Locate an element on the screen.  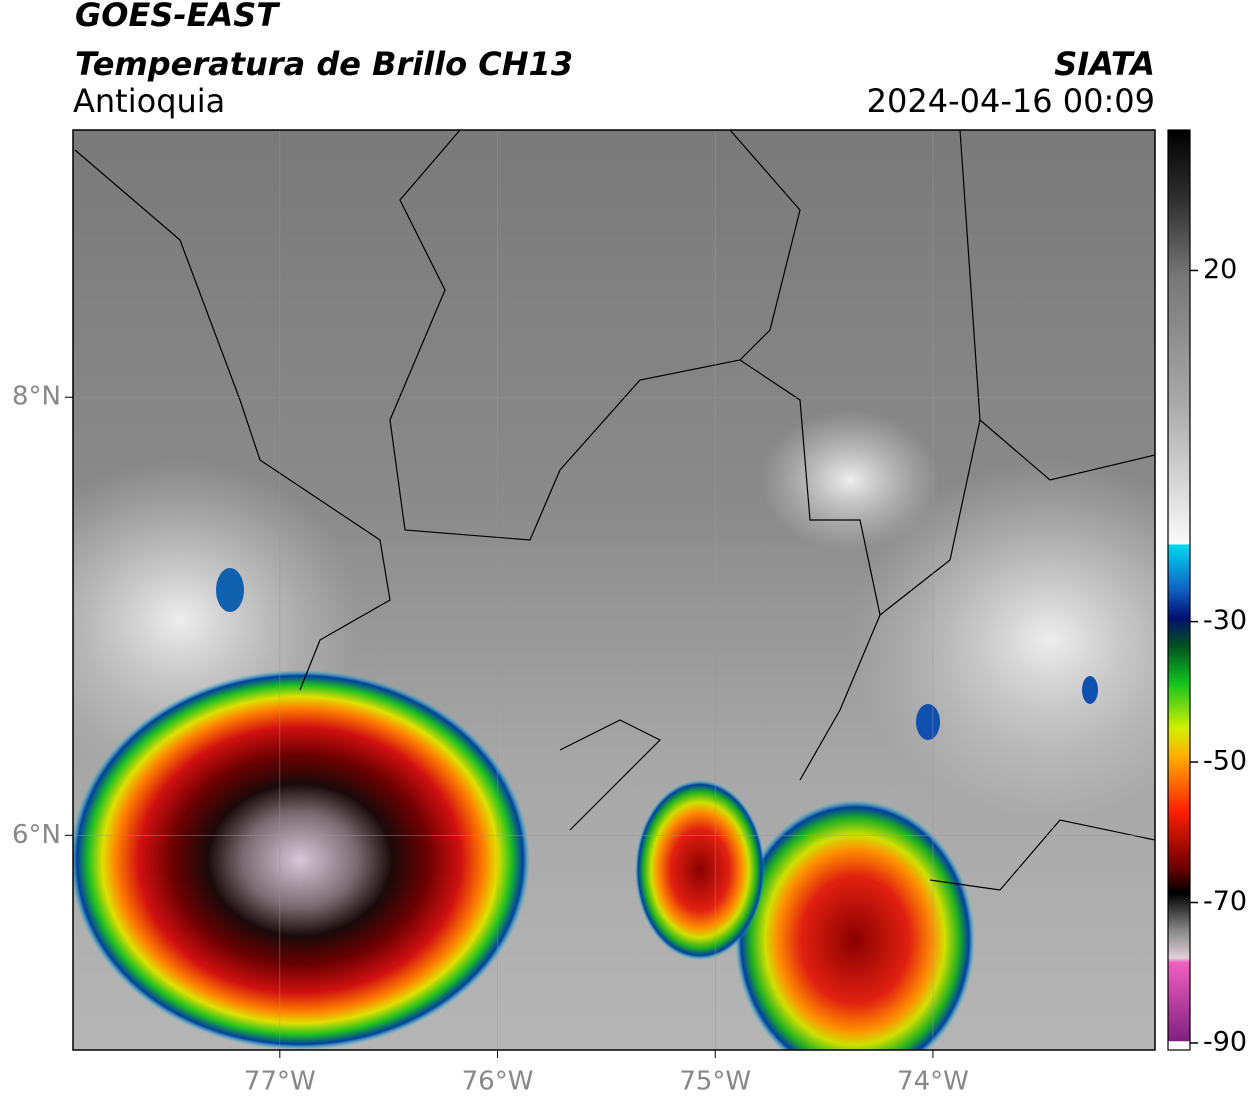
colorbar-tick-label: -50 is located at coordinates (1225, 761).